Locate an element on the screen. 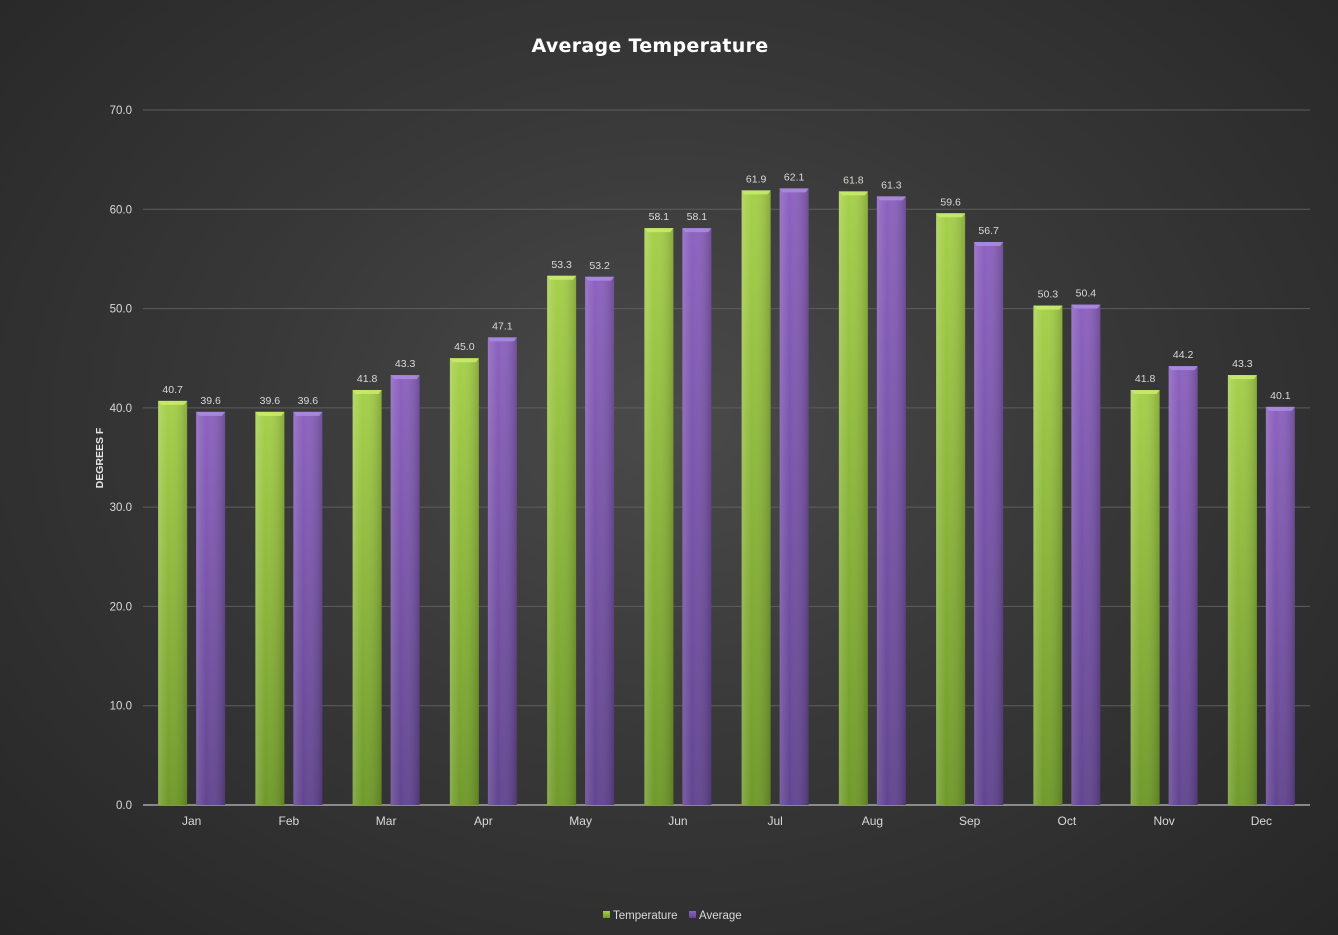 Image resolution: width=1338 pixels, height=935 pixels. bar-average-apr is located at coordinates (502, 571).